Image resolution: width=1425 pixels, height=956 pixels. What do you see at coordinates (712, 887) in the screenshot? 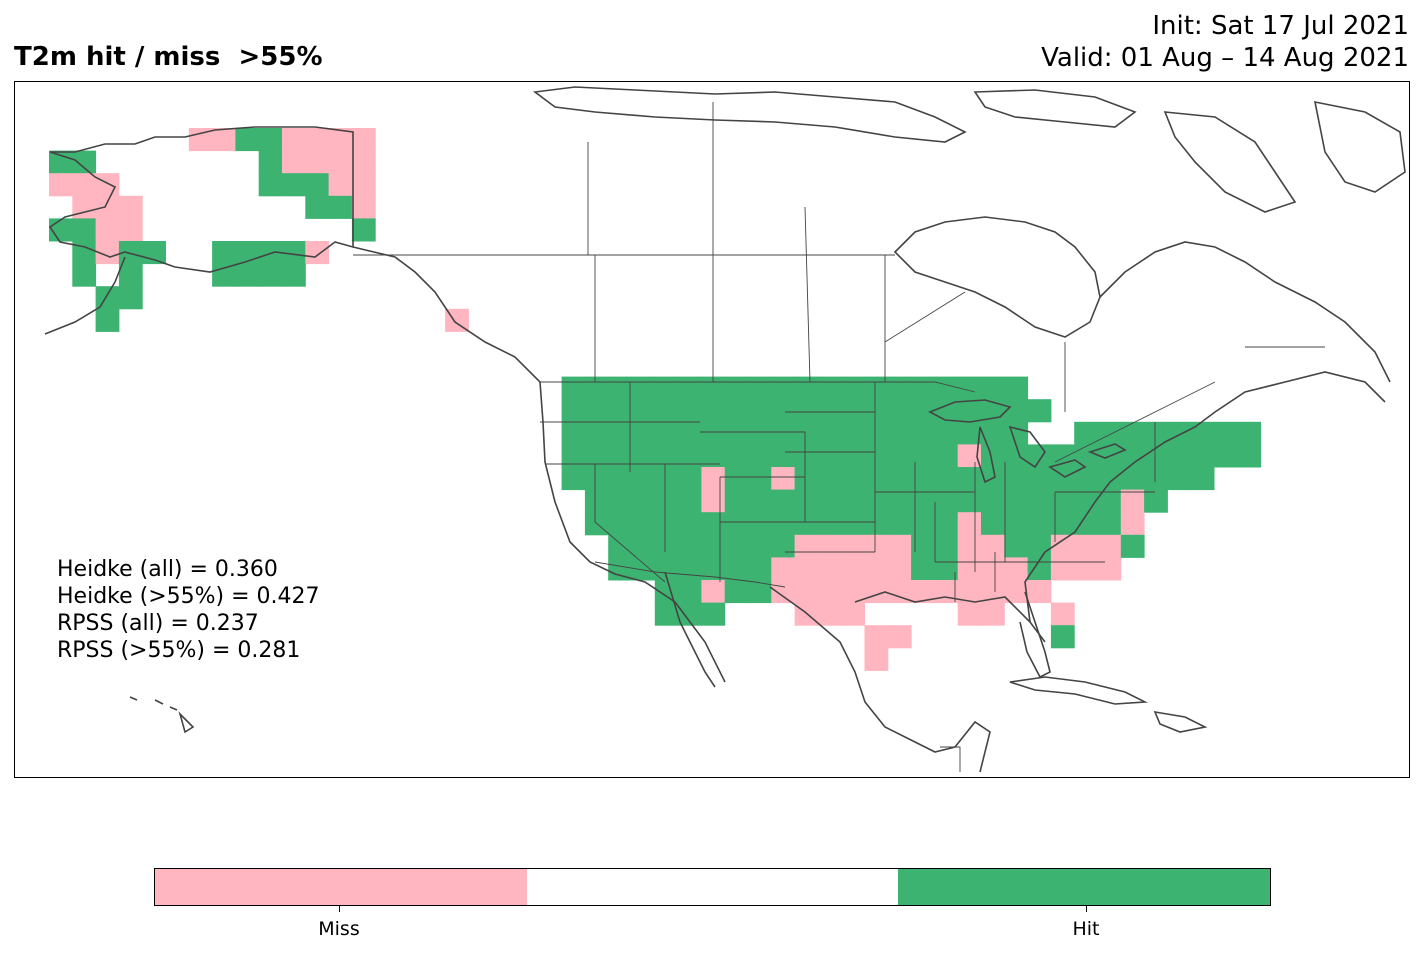
I see `colorbar-neutral-segment` at bounding box center [712, 887].